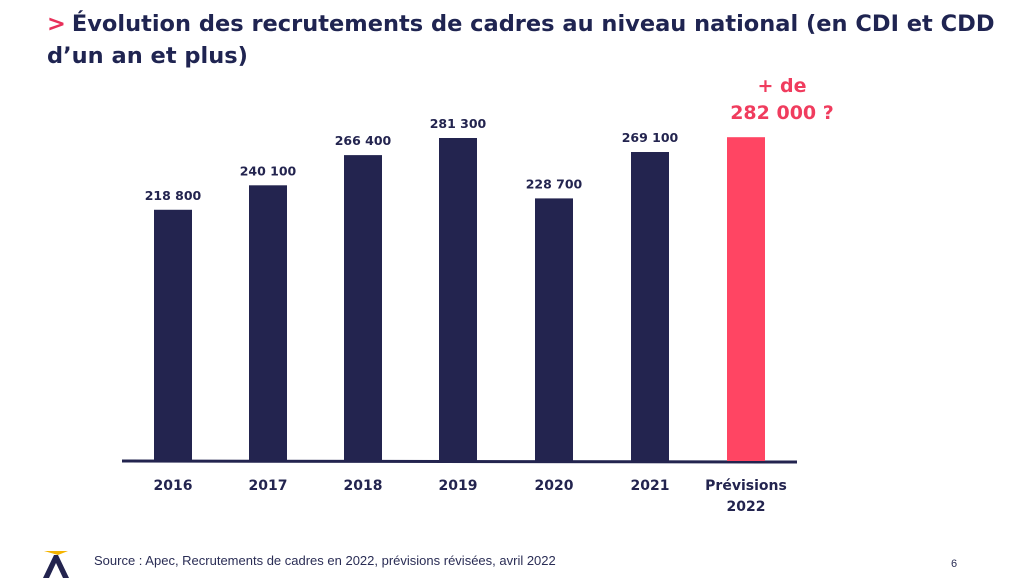 The height and width of the screenshot is (586, 1010). Describe the element at coordinates (173, 195) in the screenshot. I see `data-label: 218 800` at that location.